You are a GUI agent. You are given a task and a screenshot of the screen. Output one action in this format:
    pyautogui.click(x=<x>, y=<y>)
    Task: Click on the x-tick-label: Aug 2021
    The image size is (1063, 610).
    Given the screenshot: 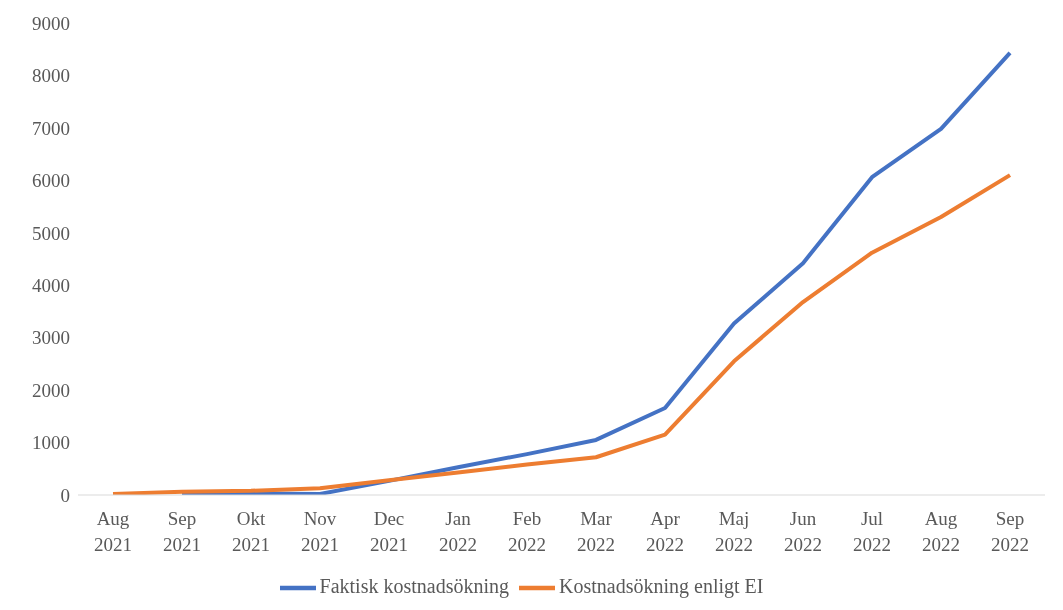 What is the action you would take?
    pyautogui.click(x=113, y=531)
    